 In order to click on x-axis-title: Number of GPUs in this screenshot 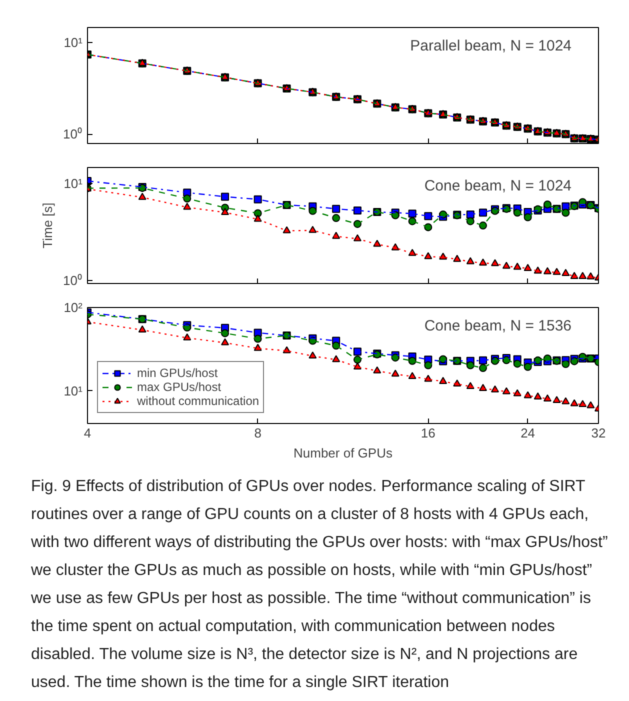, I will do `click(343, 453)`.